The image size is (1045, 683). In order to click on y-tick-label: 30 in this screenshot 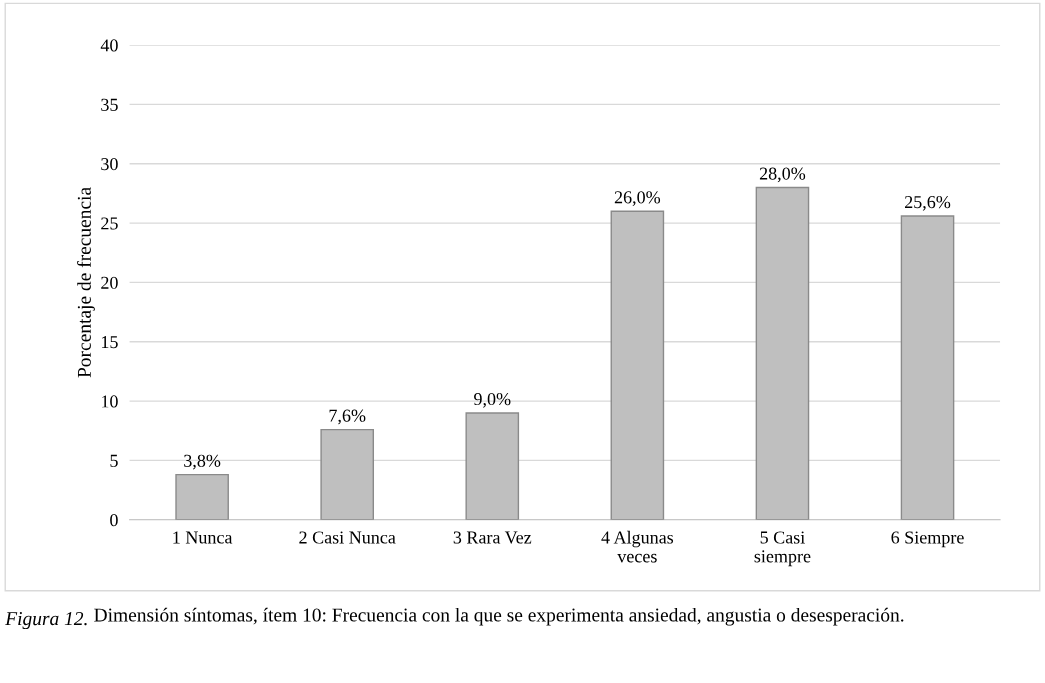, I will do `click(109, 164)`.